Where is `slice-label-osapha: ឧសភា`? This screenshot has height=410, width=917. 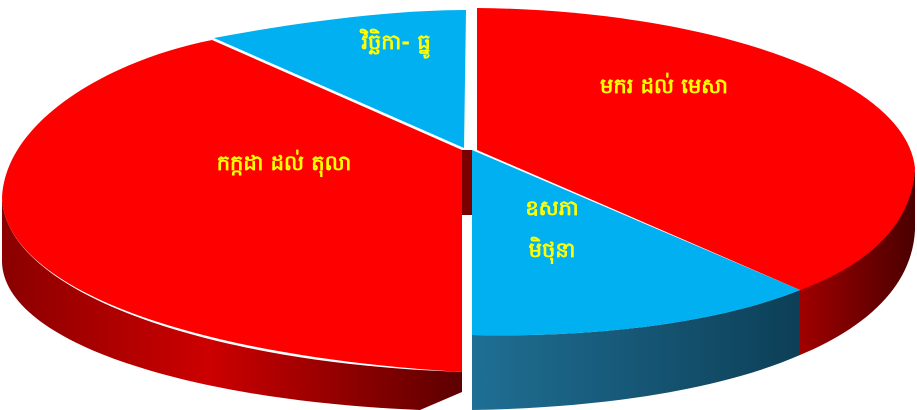
slice-label-osapha: ឧសភា is located at coordinates (551, 208).